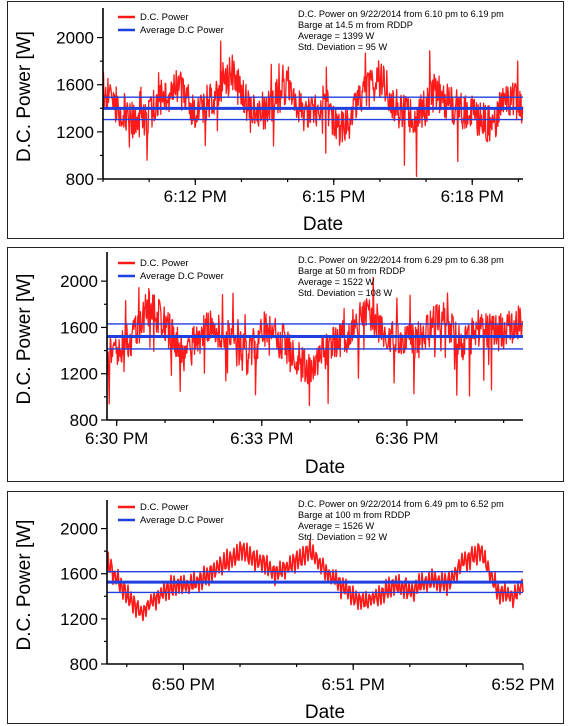 The image size is (569, 726). Describe the element at coordinates (351, 271) in the screenshot. I see `annotation-line: Barge at 50 m from RDDP` at that location.